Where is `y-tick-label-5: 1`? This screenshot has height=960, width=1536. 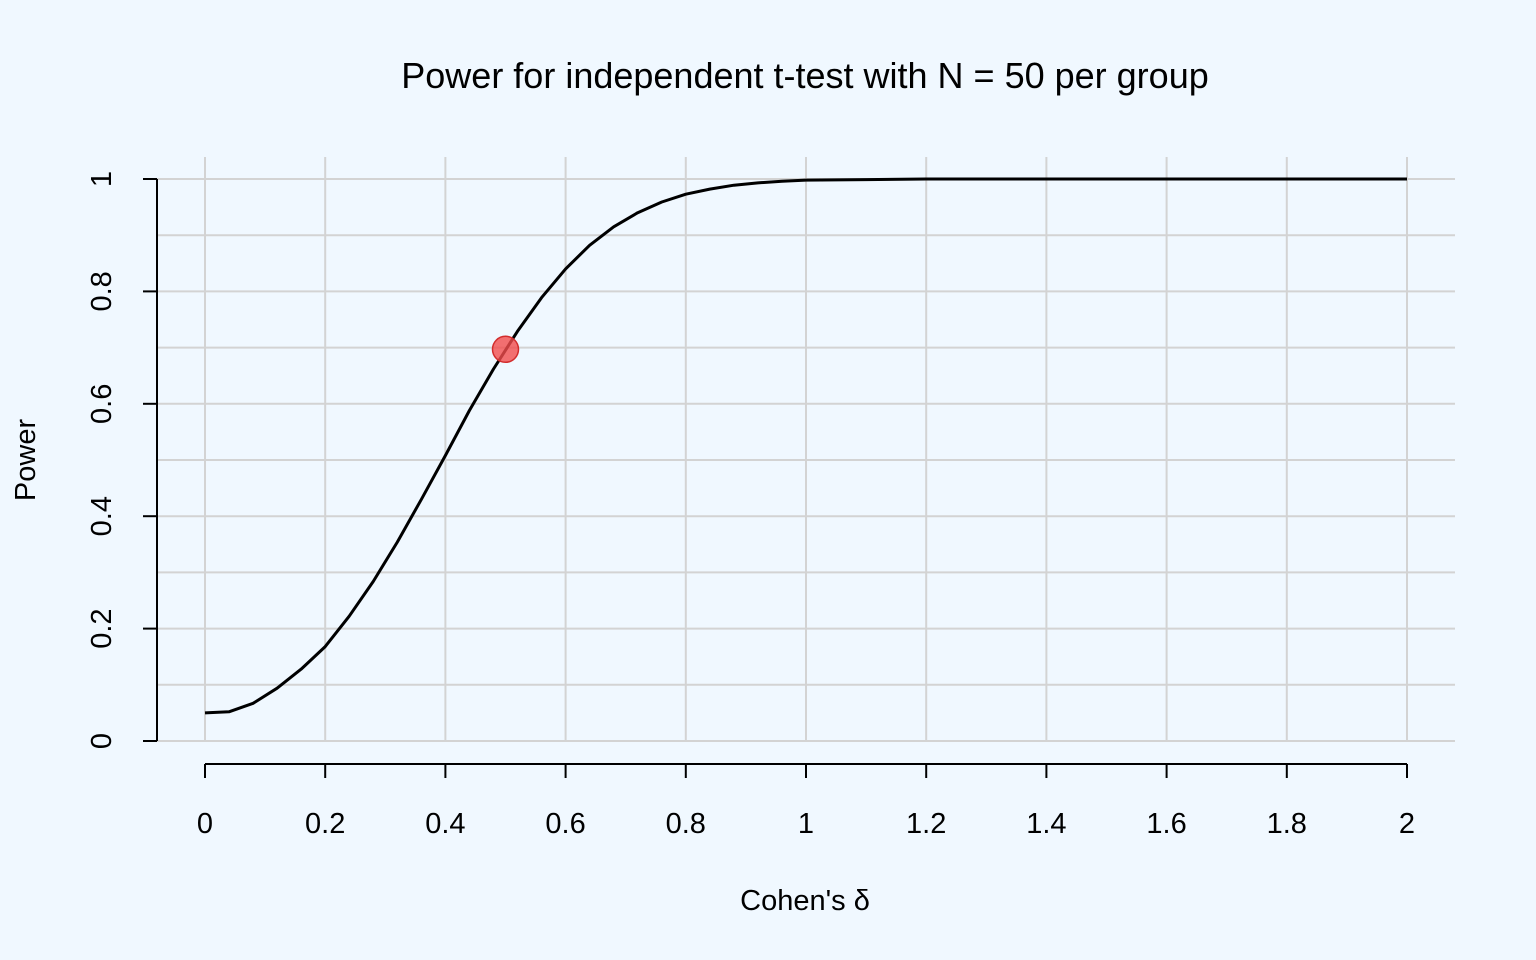 y-tick-label-5: 1 is located at coordinates (102, 179).